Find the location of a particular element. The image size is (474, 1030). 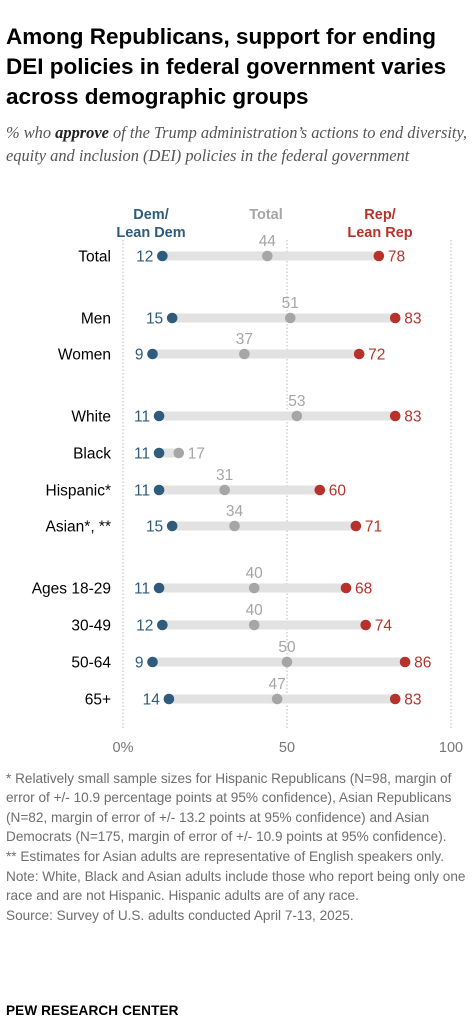

row-label: 30-49 is located at coordinates (91, 626).